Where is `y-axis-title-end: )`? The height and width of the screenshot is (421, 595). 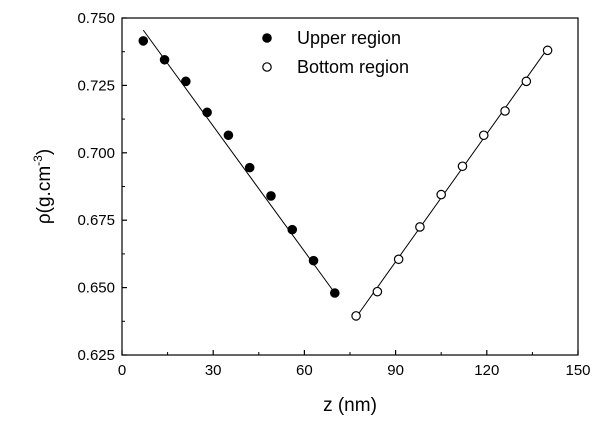 y-axis-title-end: ) is located at coordinates (44, 152).